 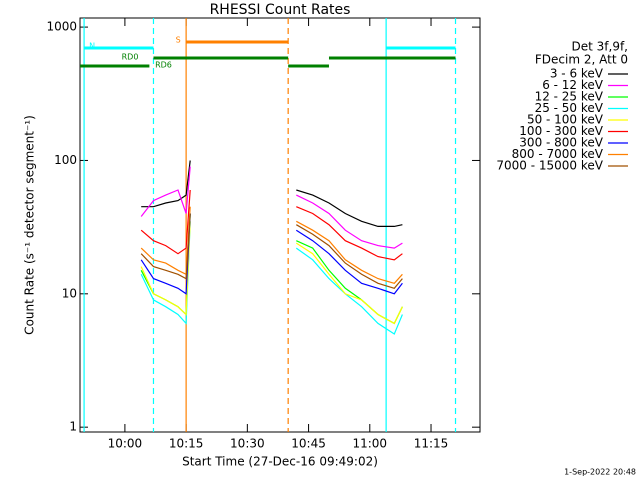 I want to click on chart-title: RHESSI Count Rates, so click(x=280, y=10).